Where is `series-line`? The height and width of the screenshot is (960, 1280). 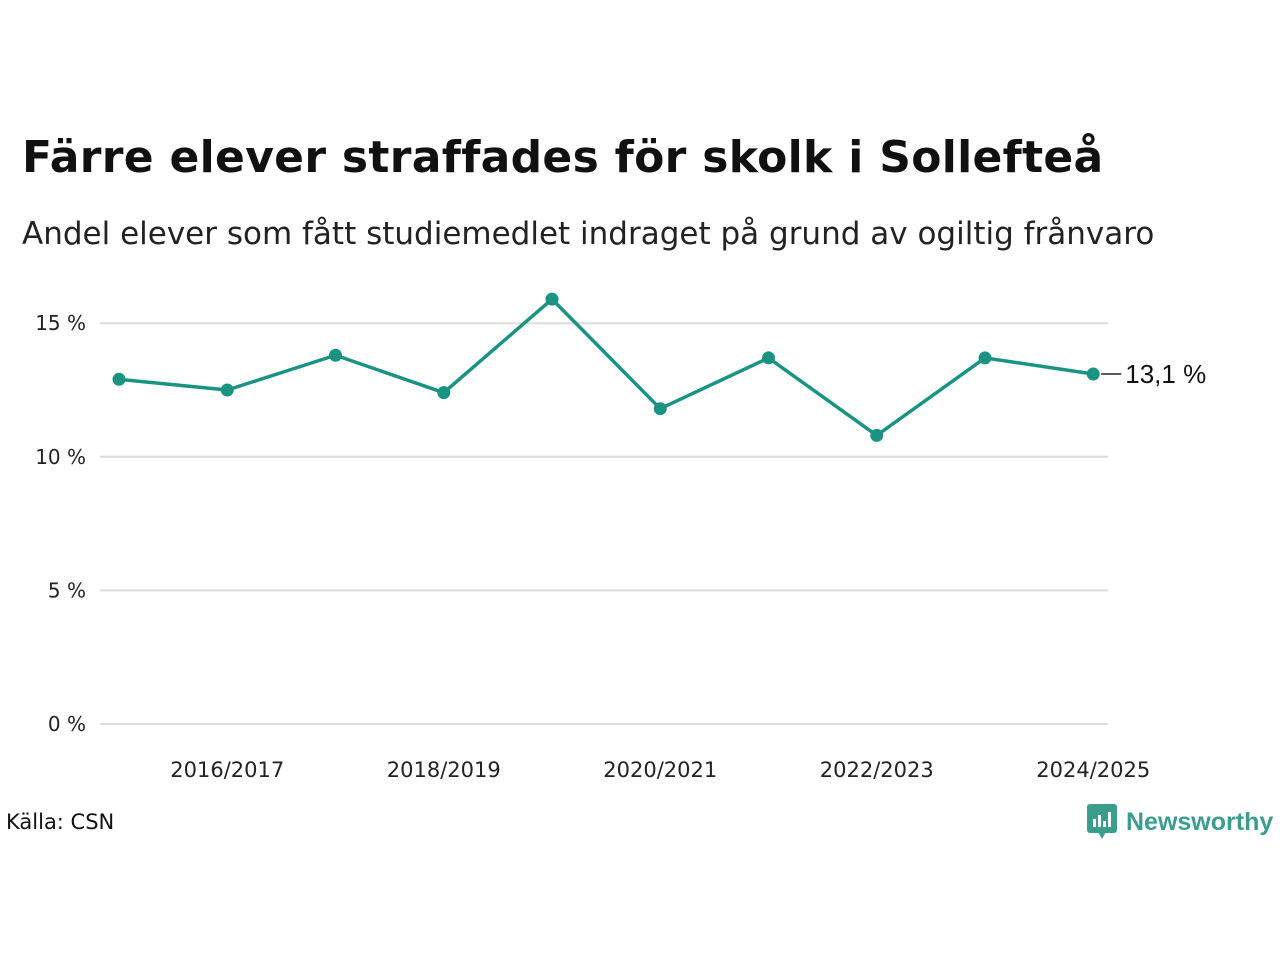 series-line is located at coordinates (606, 367).